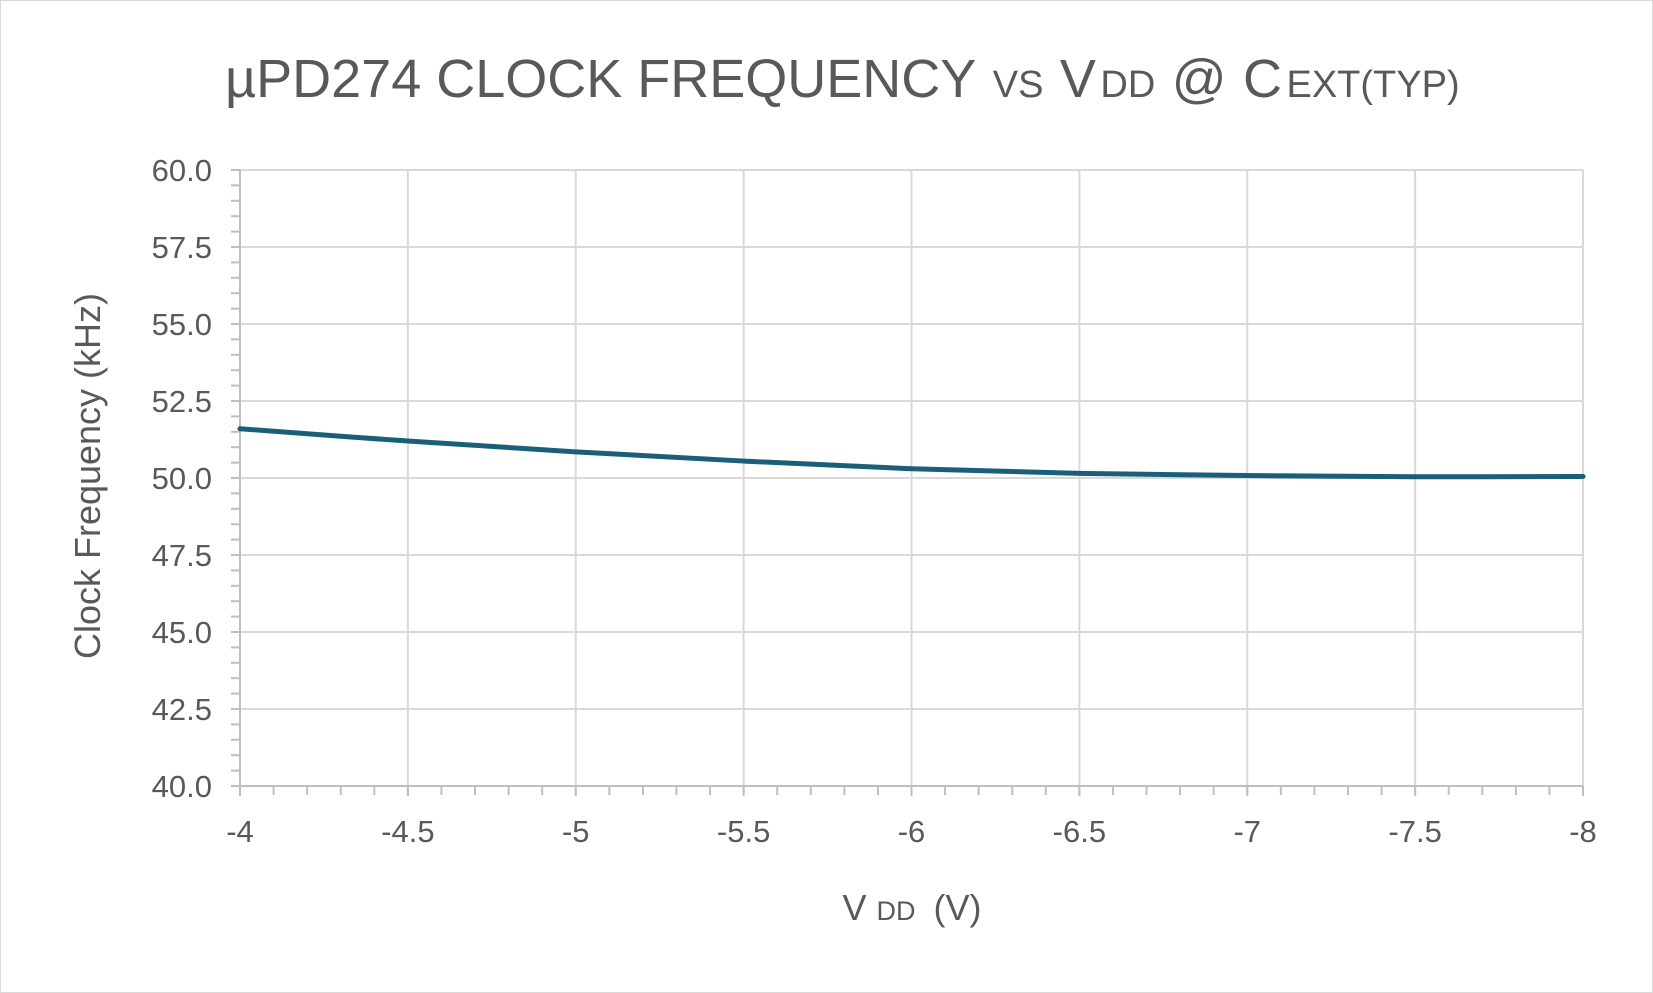 The image size is (1653, 993). I want to click on x-title-v: V, so click(854, 907).